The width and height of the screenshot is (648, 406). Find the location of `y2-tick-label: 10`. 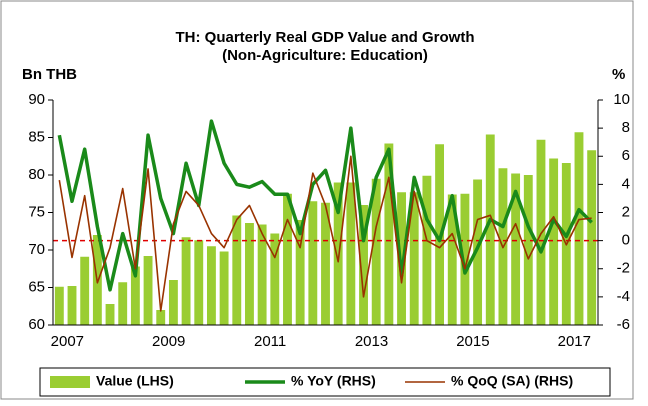

y2-tick-label: 10 is located at coordinates (621, 99).